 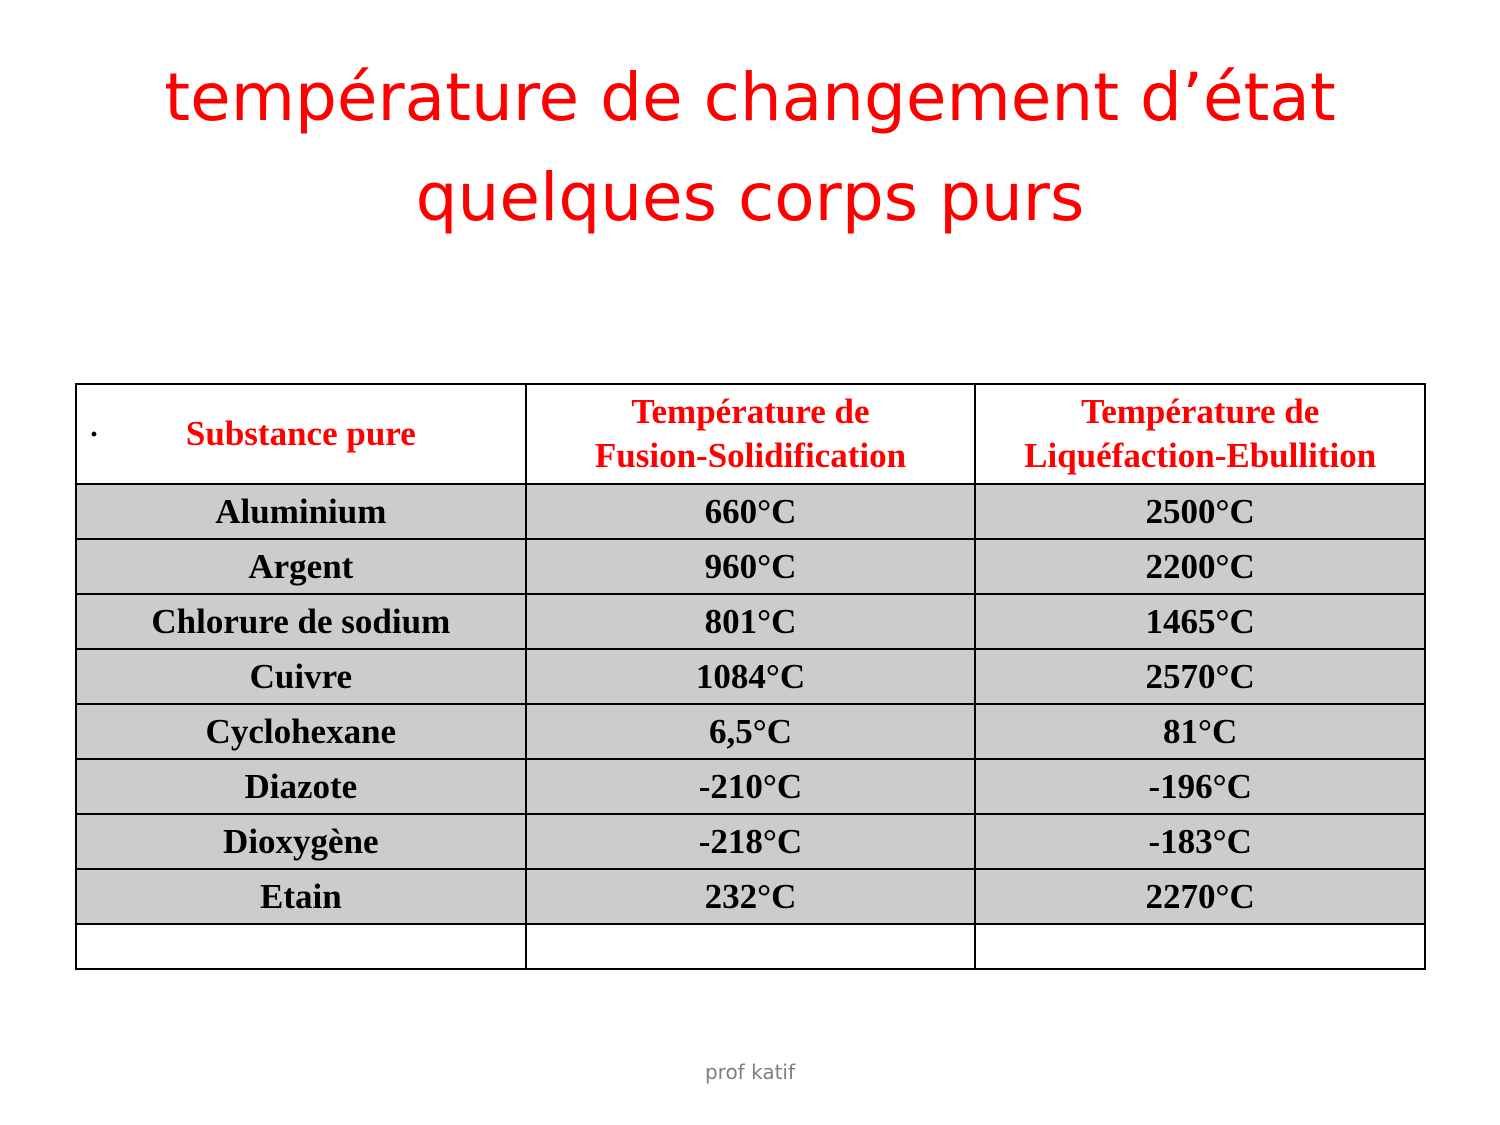 I want to click on header-substance: · Substance pure, so click(x=301, y=434).